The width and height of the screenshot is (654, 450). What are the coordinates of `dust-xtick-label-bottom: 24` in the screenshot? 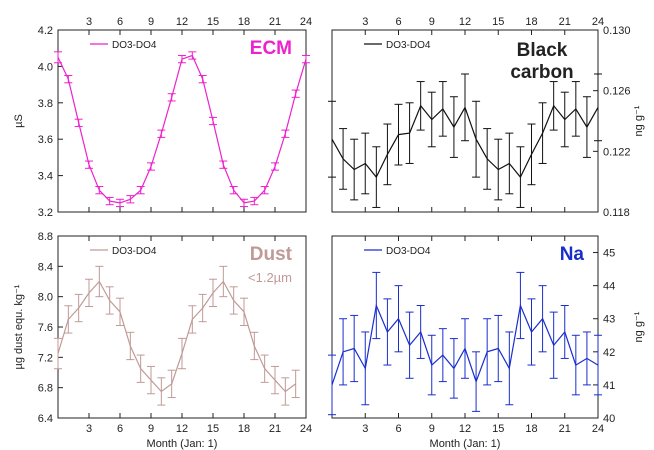 It's located at (306, 429).